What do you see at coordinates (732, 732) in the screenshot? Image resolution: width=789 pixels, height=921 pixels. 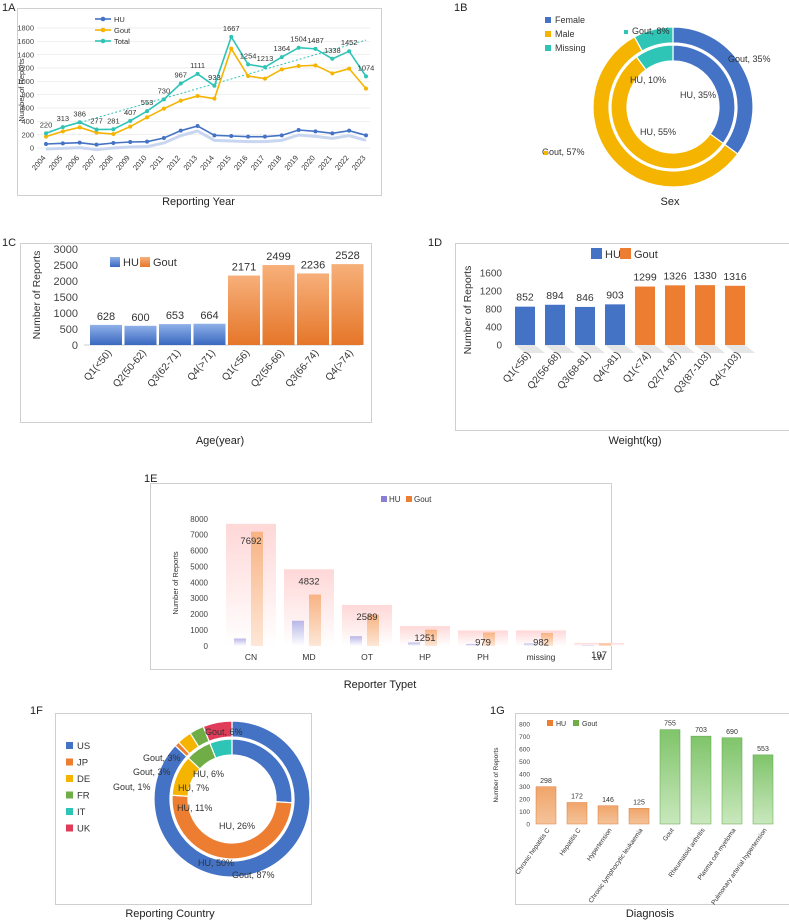 I see `data-label: 690` at bounding box center [732, 732].